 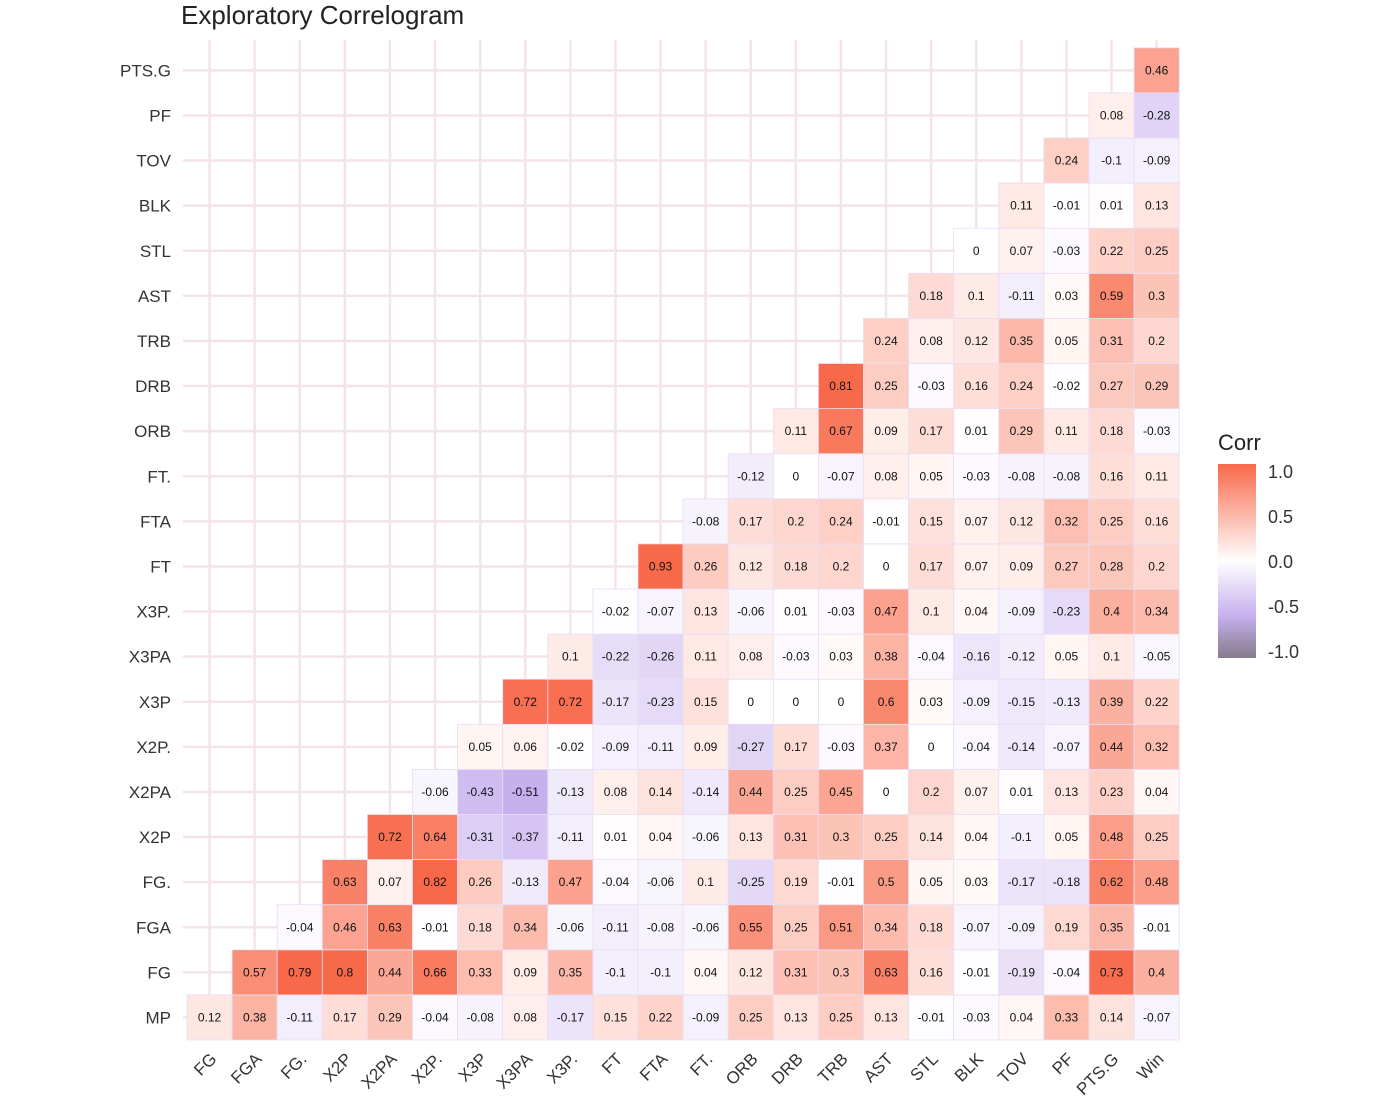 I want to click on cell-value-label: 0.06, so click(x=526, y=747).